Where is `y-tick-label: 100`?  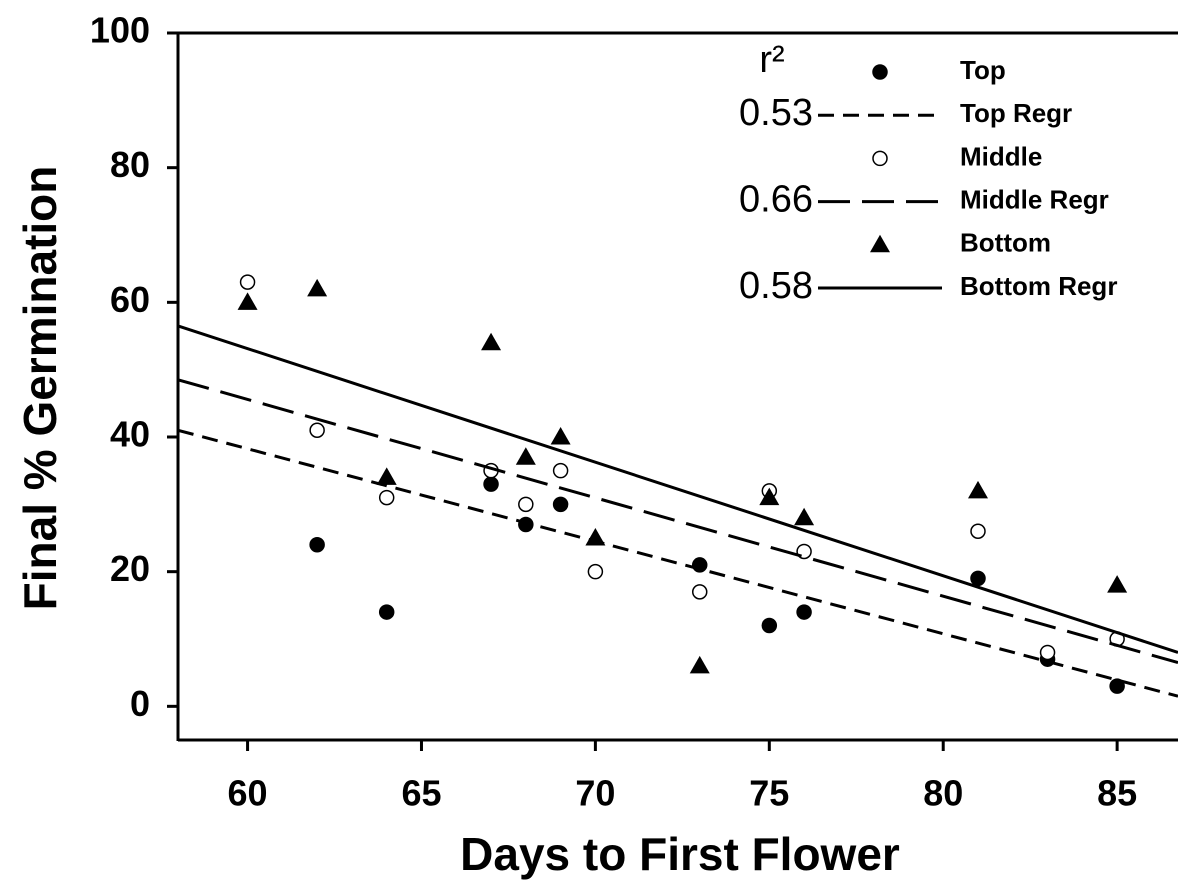
y-tick-label: 100 is located at coordinates (120, 30).